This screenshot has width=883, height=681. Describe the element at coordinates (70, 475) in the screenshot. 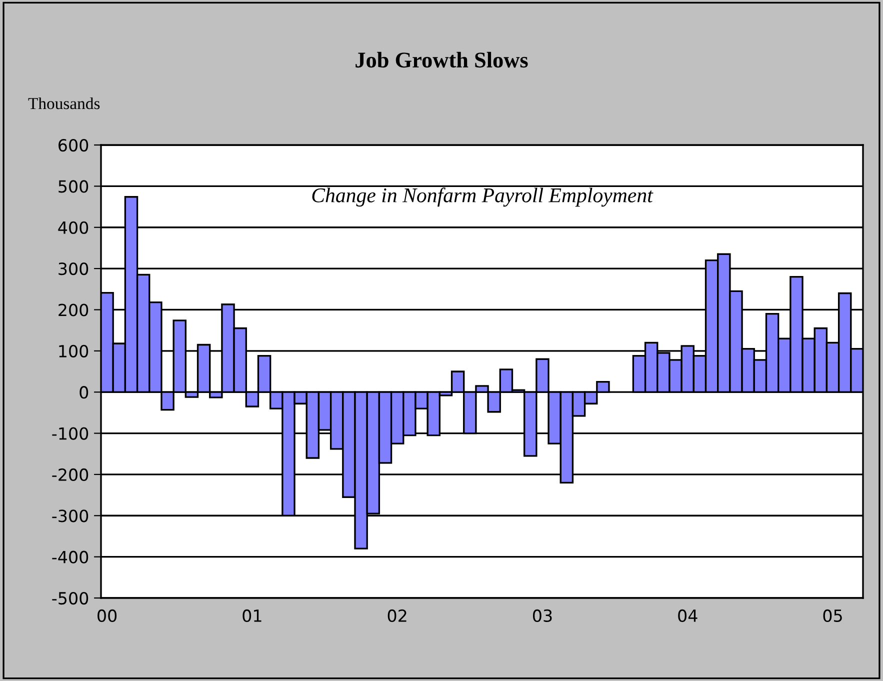

I see `y-tick-label: -200` at that location.